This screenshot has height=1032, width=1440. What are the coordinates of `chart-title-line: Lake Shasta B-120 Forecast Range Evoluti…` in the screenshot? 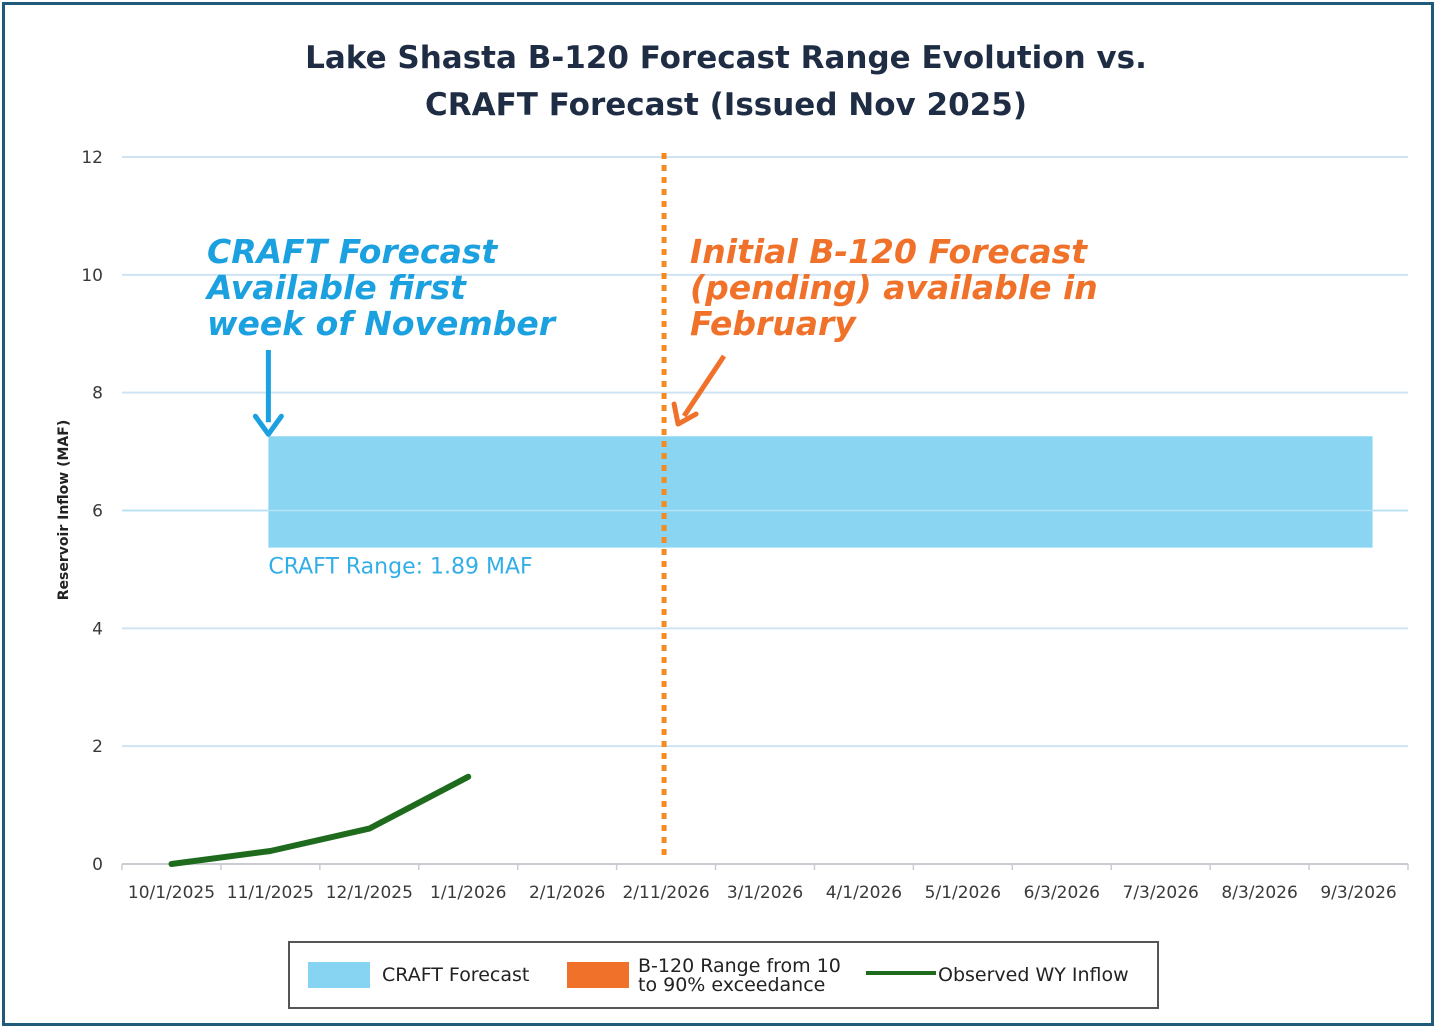 It's located at (726, 58).